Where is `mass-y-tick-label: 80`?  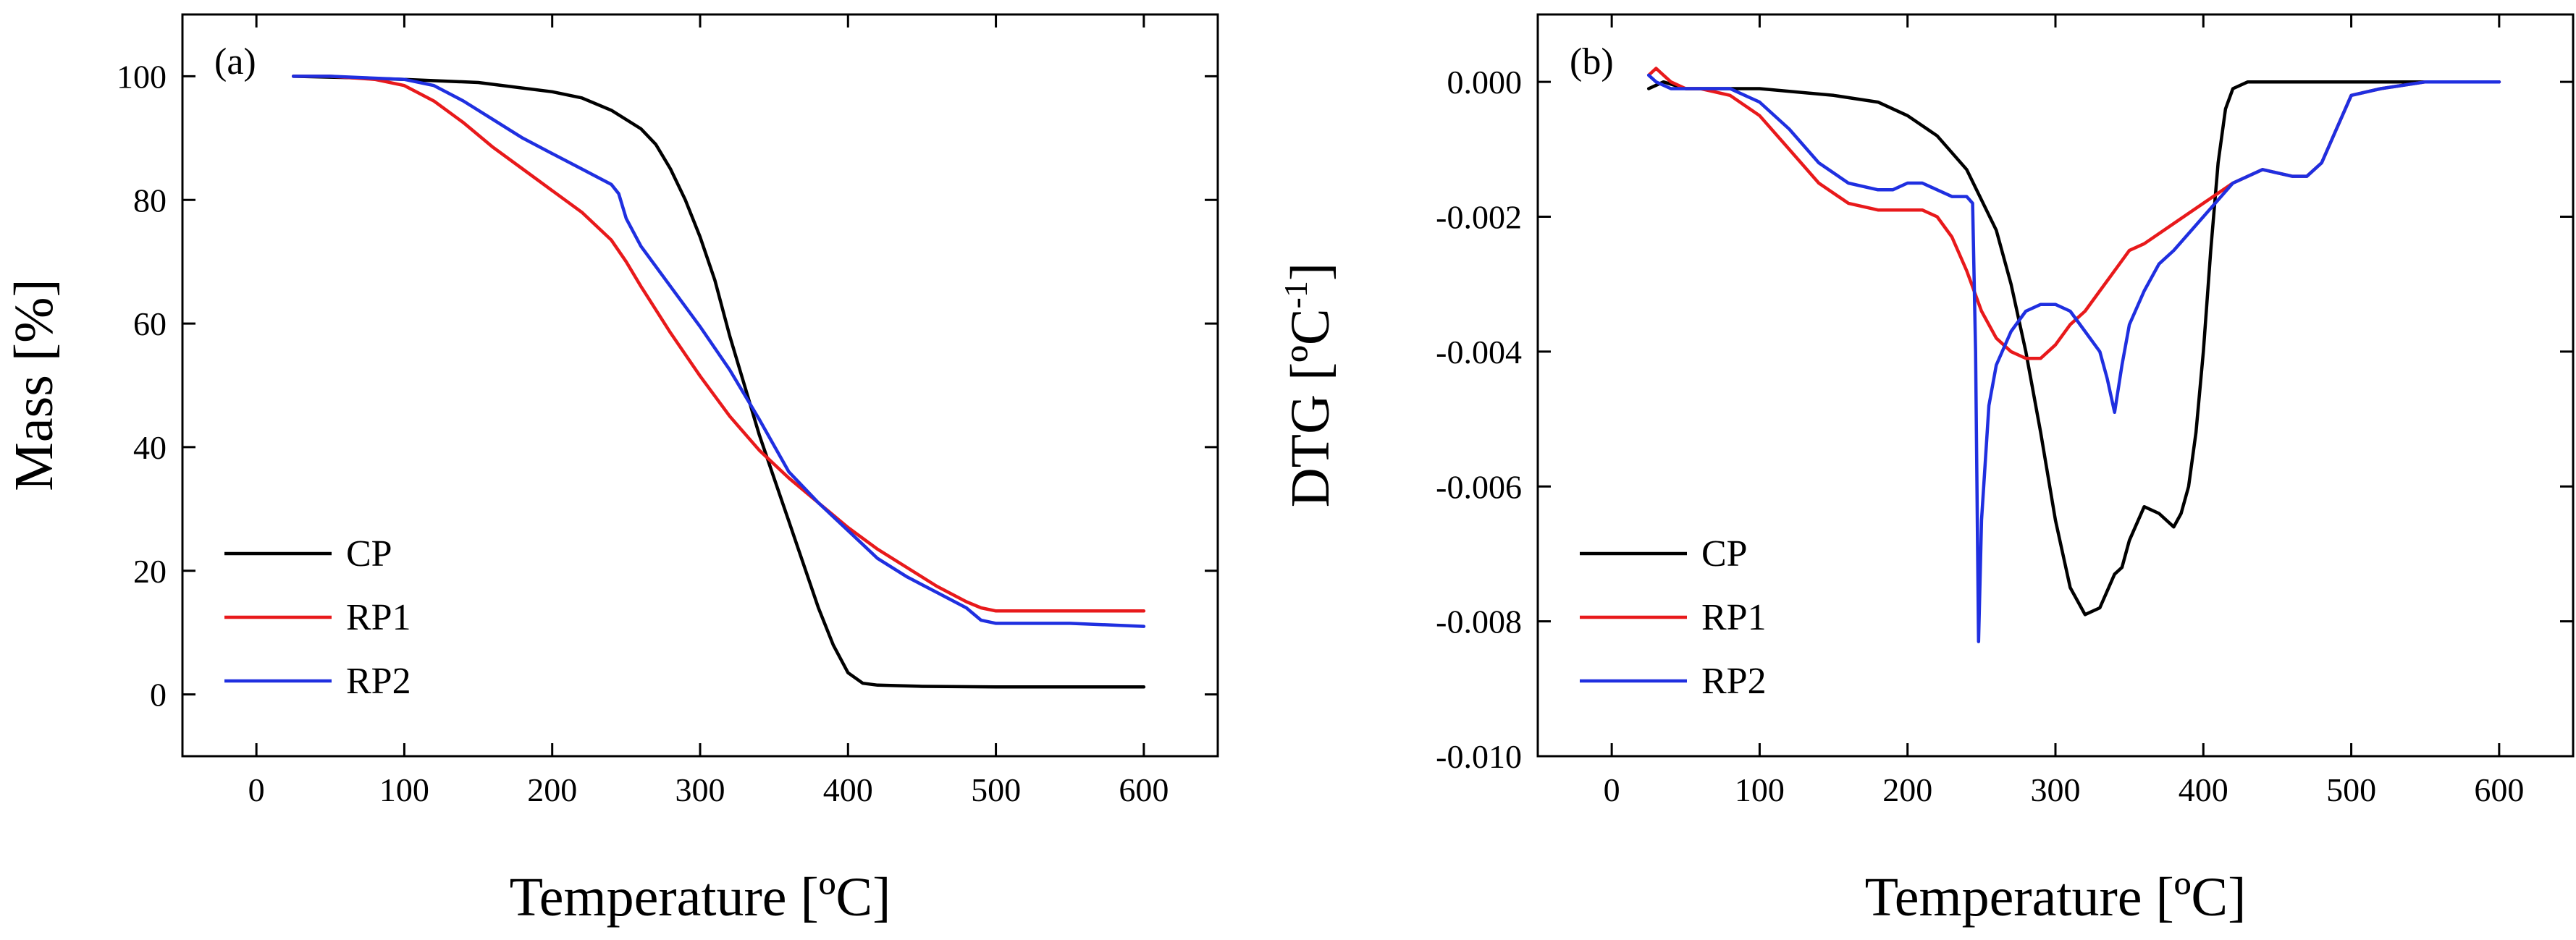
mass-y-tick-label: 80 is located at coordinates (150, 200).